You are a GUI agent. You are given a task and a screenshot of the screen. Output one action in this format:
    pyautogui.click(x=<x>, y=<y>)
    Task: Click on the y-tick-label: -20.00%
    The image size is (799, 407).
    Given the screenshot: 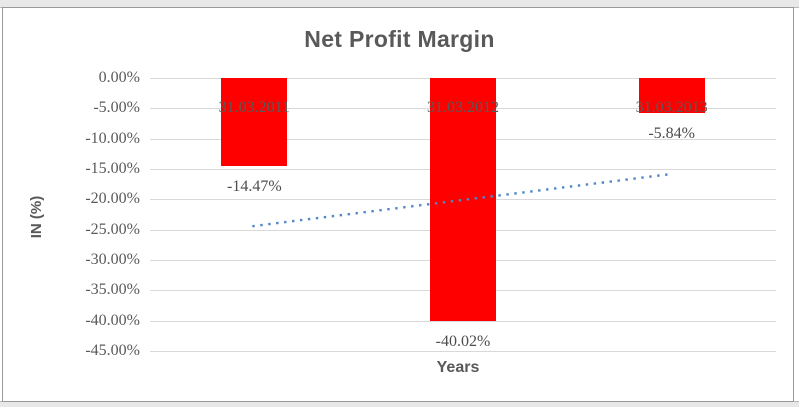 What is the action you would take?
    pyautogui.click(x=112, y=199)
    